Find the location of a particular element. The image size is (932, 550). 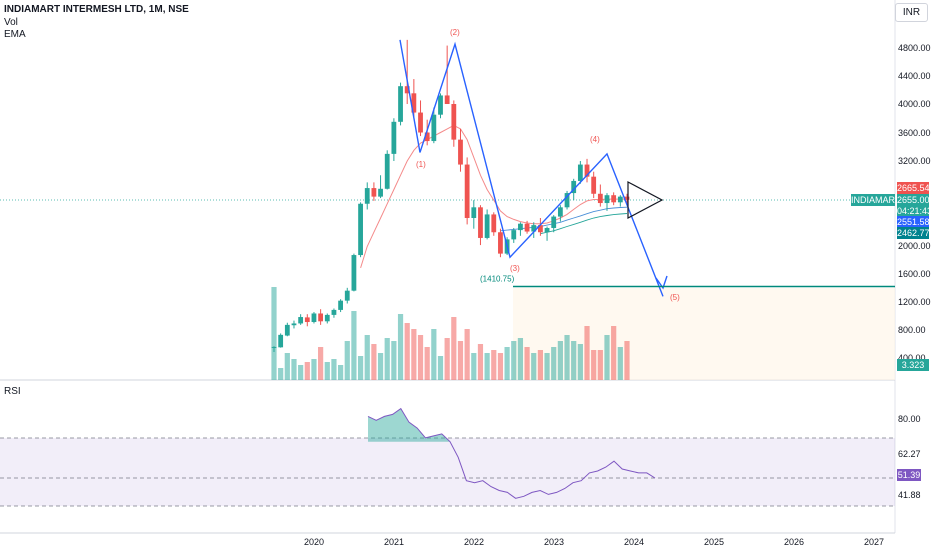

x-tick-label: 2021 is located at coordinates (394, 542).